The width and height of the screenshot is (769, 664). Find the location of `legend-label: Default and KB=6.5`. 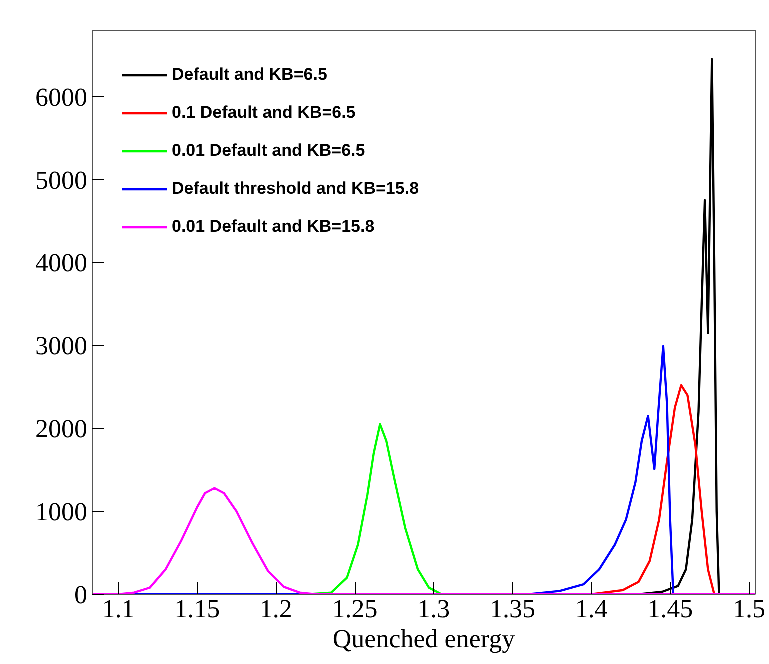

legend-label: Default and KB=6.5 is located at coordinates (250, 75).